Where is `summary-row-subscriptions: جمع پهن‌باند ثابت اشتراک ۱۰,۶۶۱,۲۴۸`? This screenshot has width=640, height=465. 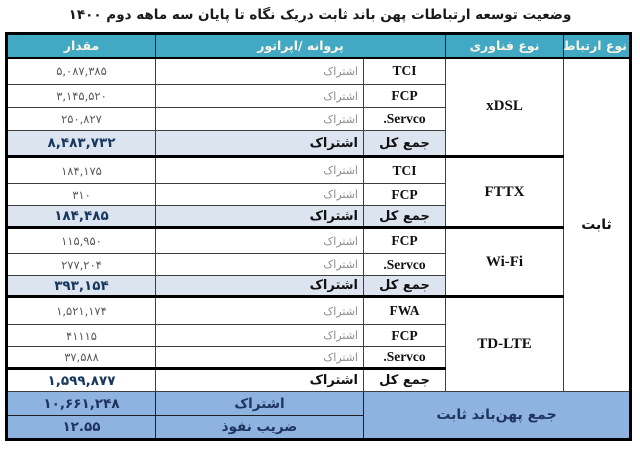 summary-row-subscriptions: جمع پهن‌باند ثابت اشتراک ۱۰,۶۶۱,۲۴۸ is located at coordinates (318, 415).